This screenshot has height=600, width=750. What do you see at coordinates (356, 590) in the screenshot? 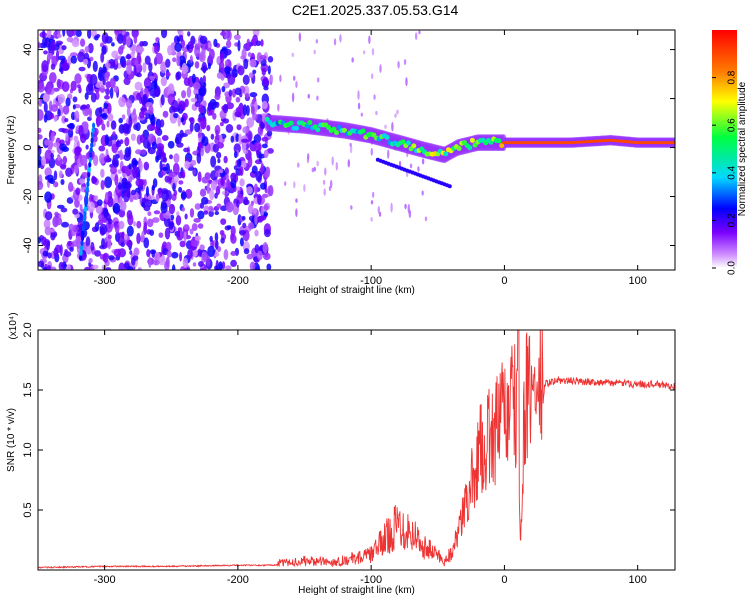
I see `x-axis-label: Height of straight line (km)` at bounding box center [356, 590].